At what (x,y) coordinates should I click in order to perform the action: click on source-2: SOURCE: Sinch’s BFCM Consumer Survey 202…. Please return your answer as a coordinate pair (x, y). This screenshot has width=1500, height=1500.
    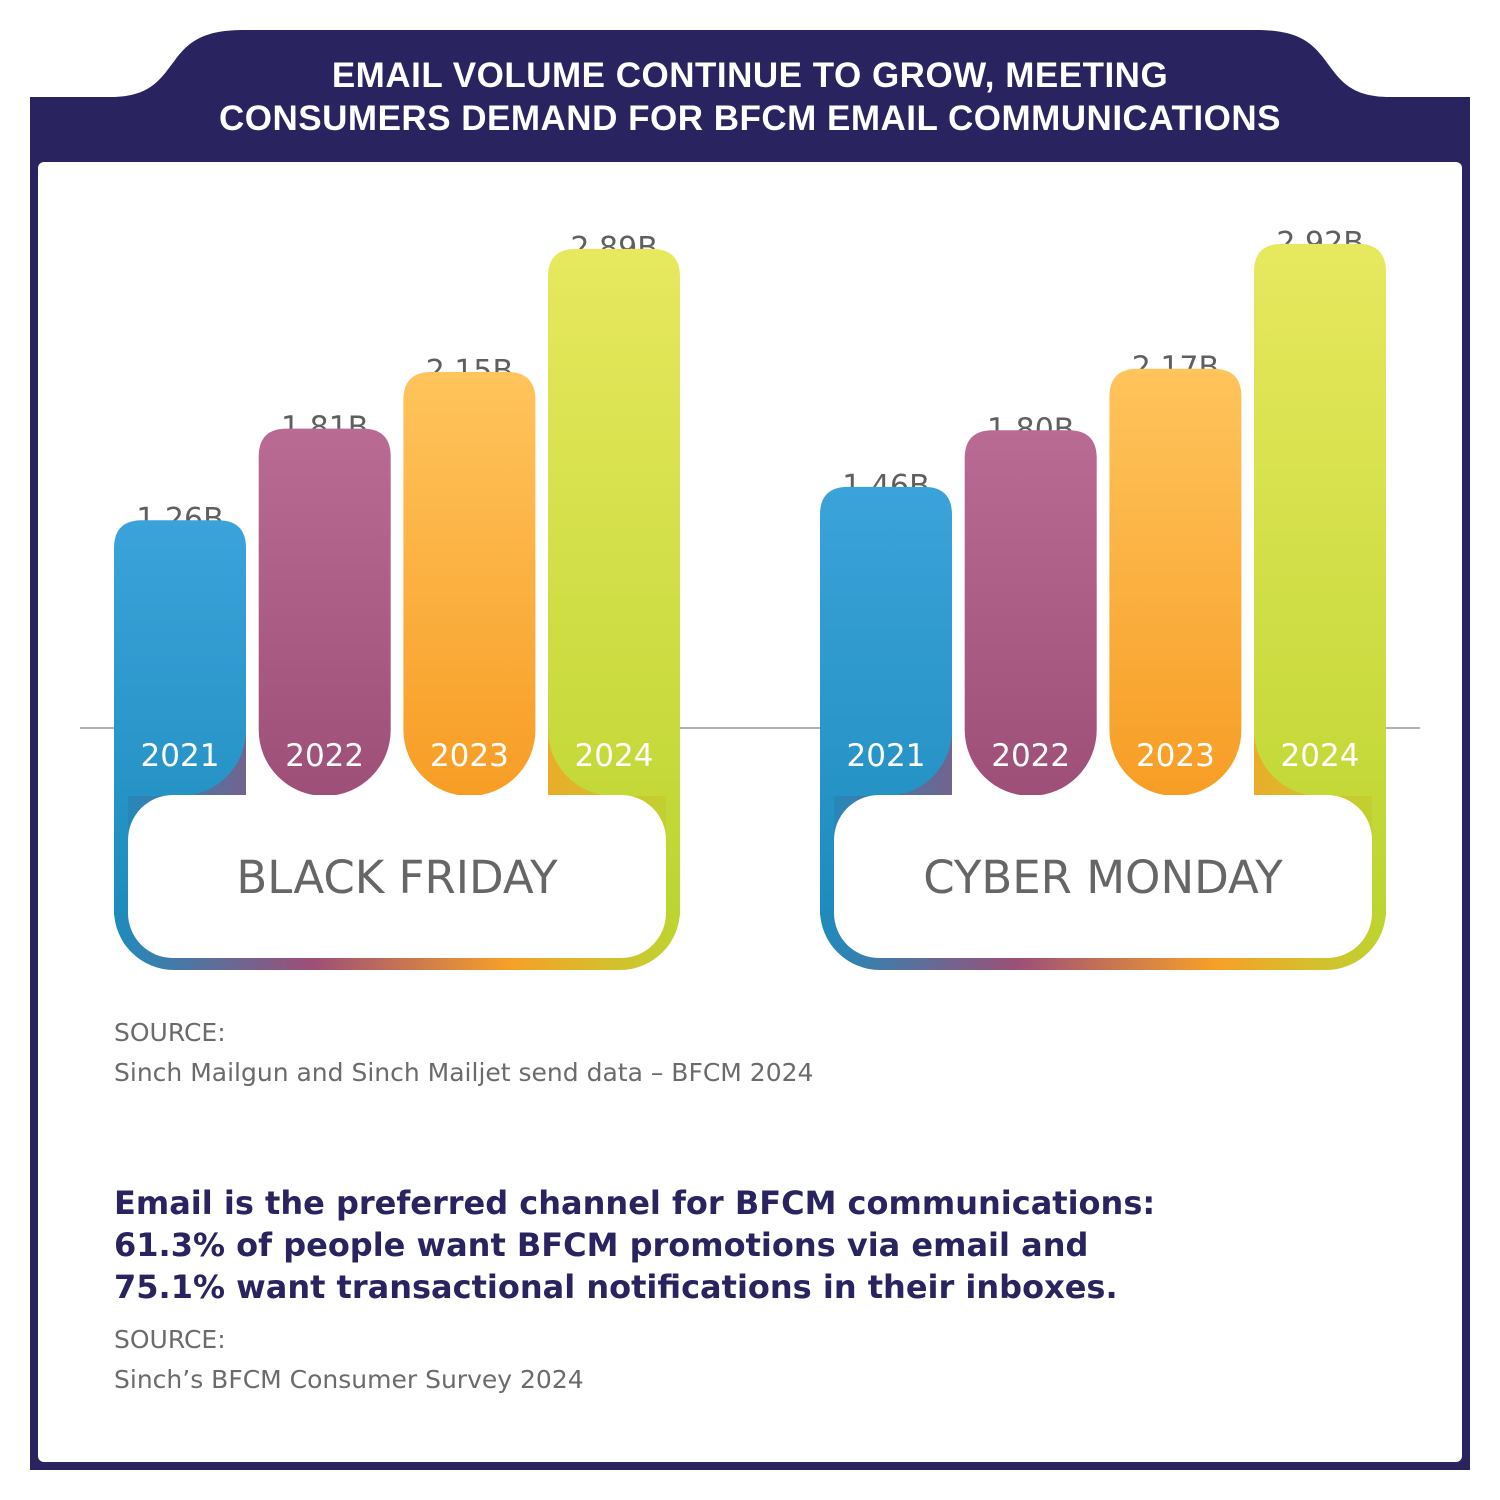
    Looking at the image, I should click on (349, 1360).